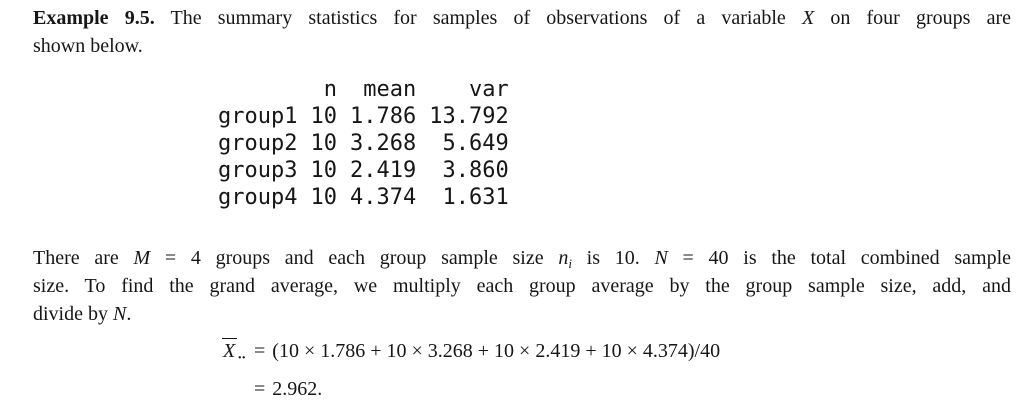 Image resolution: width=1024 pixels, height=410 pixels. I want to click on table-row: group2 10 3.268 5.649, so click(363, 143).